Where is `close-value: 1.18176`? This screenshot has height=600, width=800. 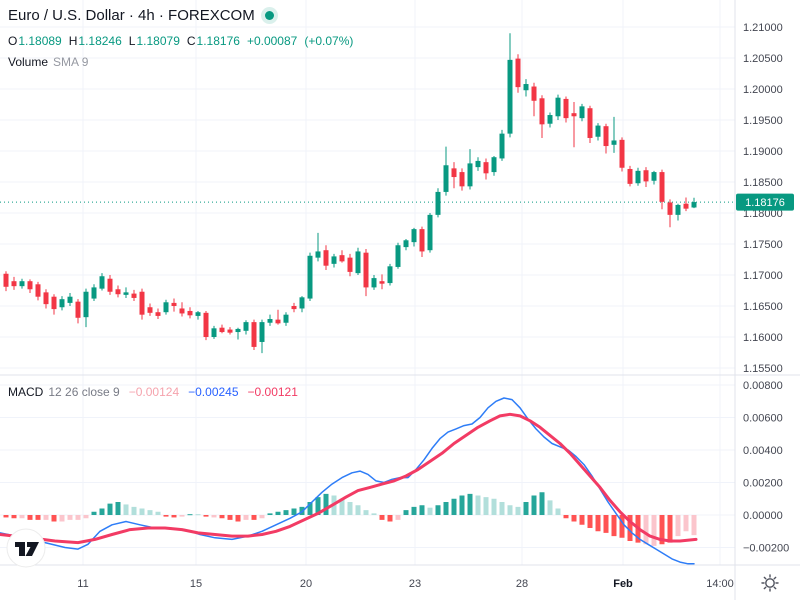
close-value: 1.18176 is located at coordinates (218, 41).